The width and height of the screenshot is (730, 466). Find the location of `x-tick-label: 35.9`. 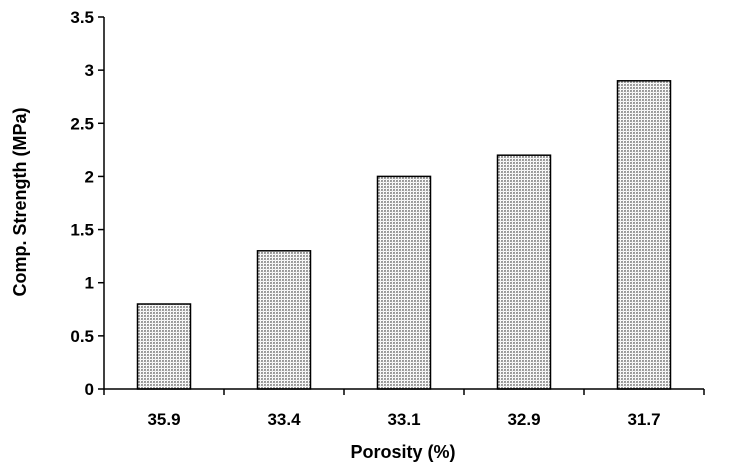

x-tick-label: 35.9 is located at coordinates (163, 419).